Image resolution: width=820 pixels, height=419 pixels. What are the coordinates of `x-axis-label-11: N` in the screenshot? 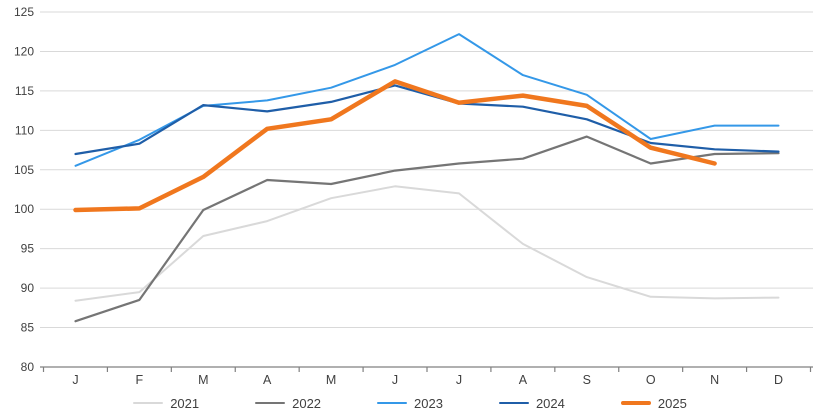 It's located at (714, 380).